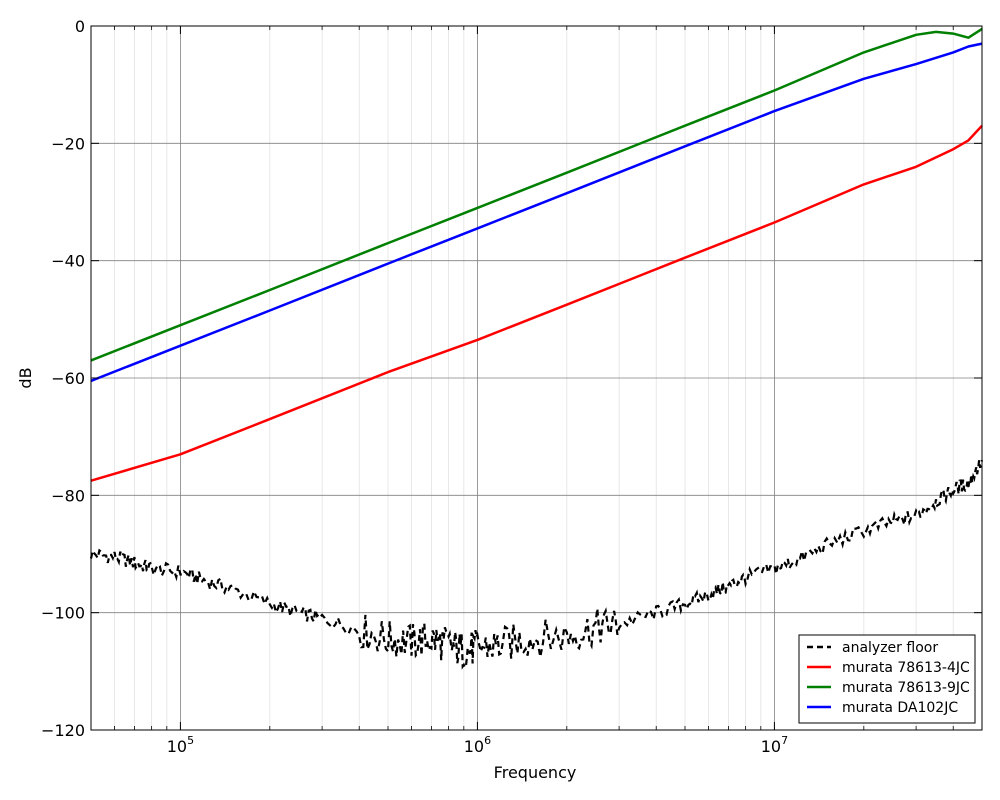 This screenshot has width=1000, height=800. What do you see at coordinates (906, 668) in the screenshot?
I see `legend-entry-label: murata 78613-4JC` at bounding box center [906, 668].